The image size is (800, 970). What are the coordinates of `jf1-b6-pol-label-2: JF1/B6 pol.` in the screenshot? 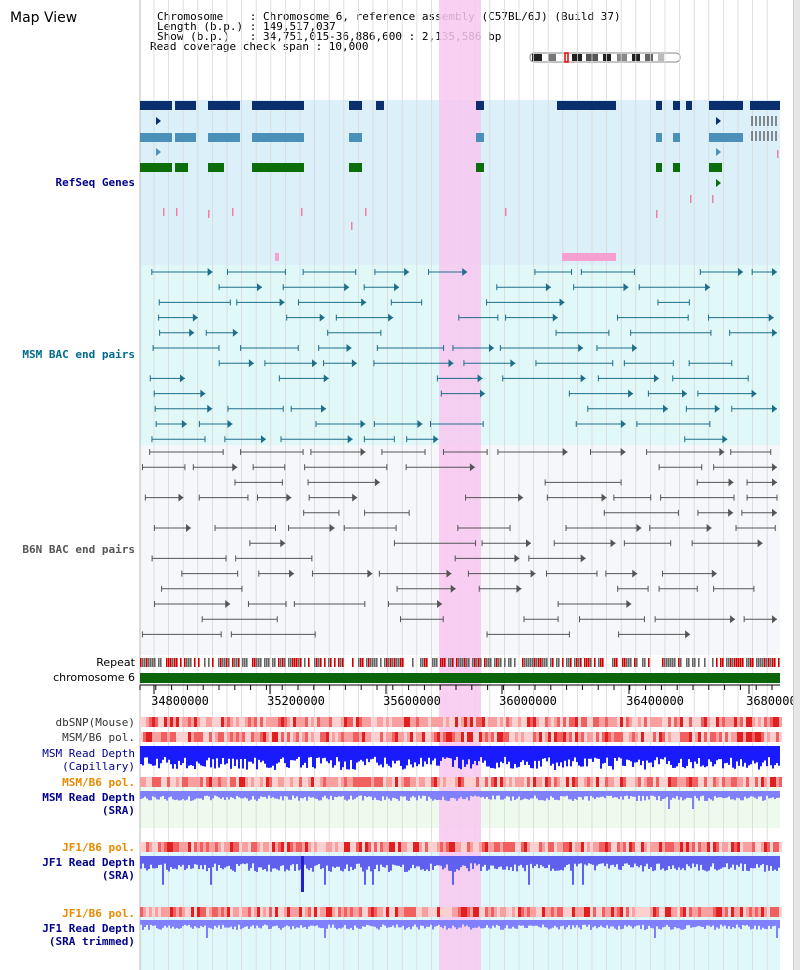 It's located at (98, 913).